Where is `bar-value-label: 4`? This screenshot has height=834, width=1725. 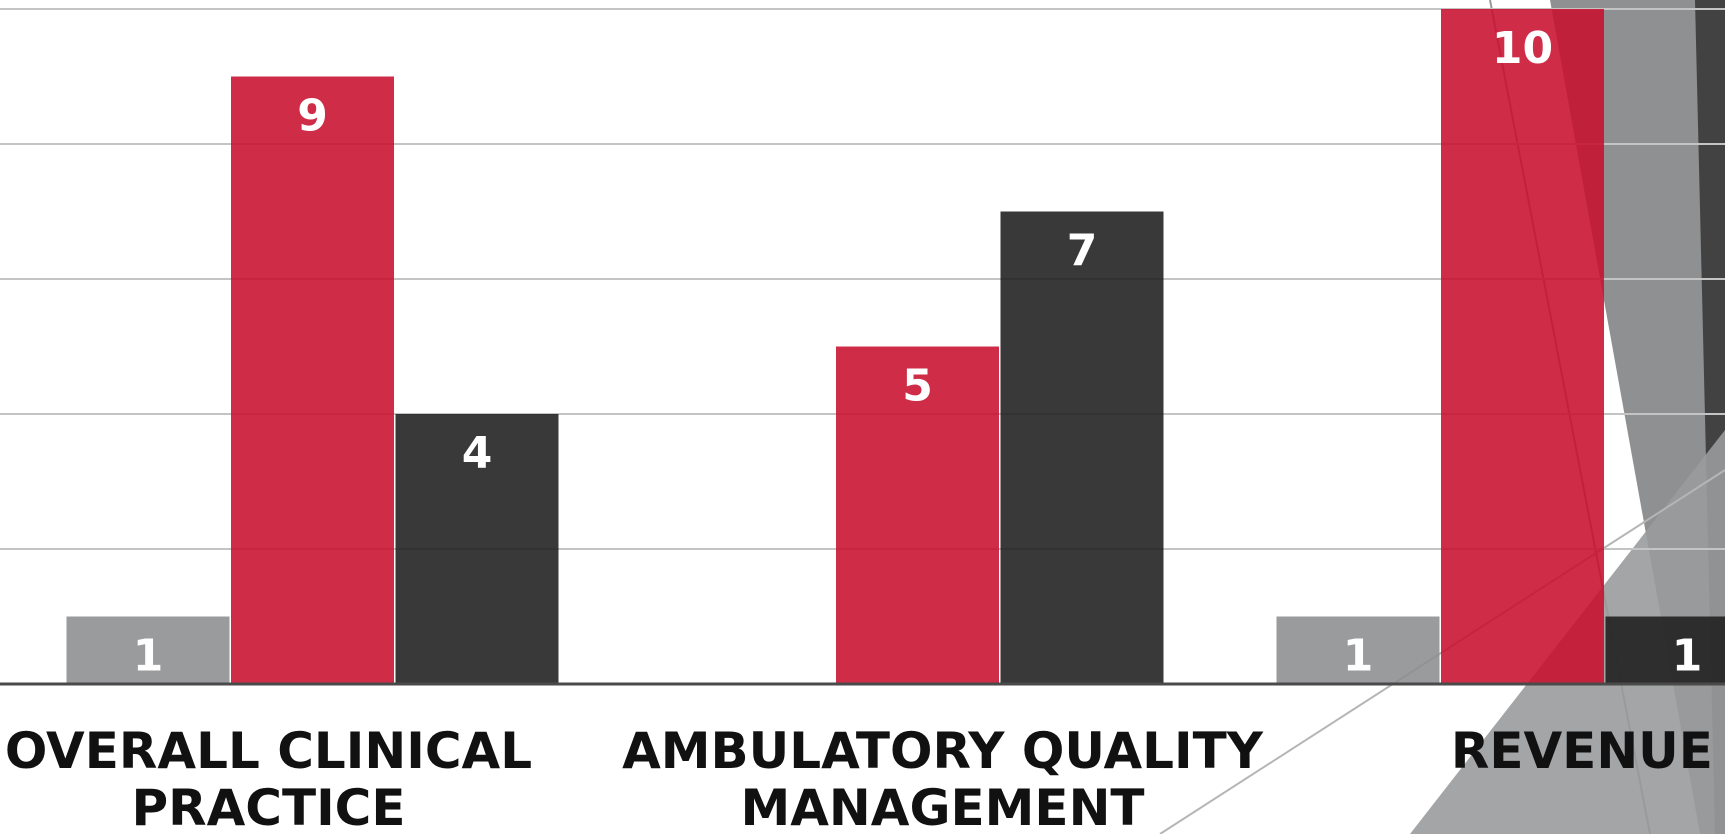 bar-value-label: 4 is located at coordinates (477, 453).